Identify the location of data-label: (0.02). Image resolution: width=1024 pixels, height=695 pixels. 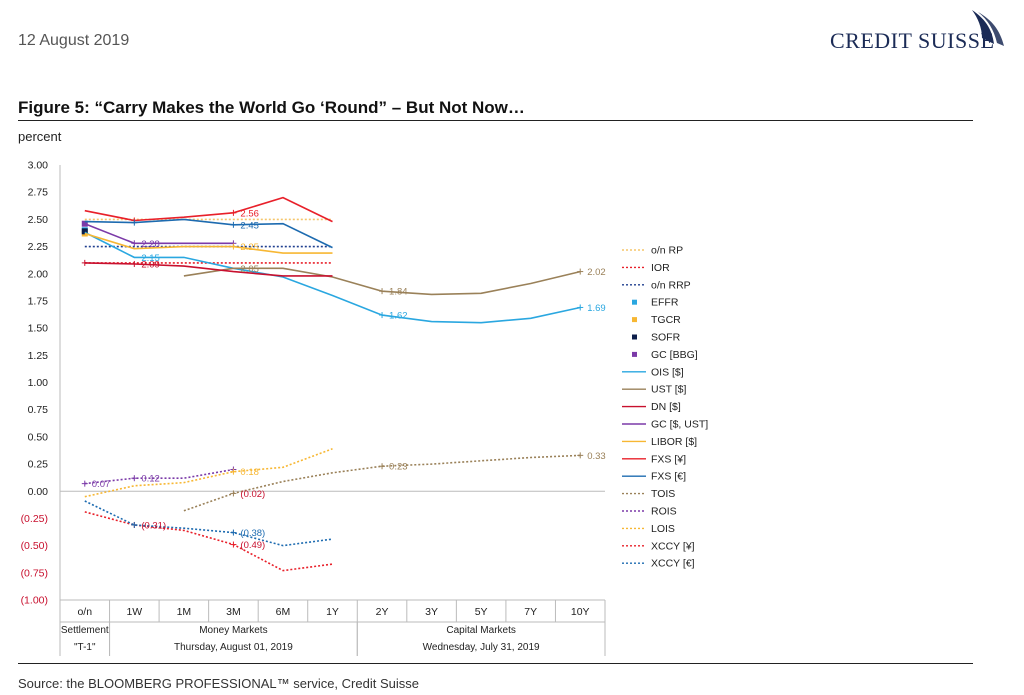
(252, 494).